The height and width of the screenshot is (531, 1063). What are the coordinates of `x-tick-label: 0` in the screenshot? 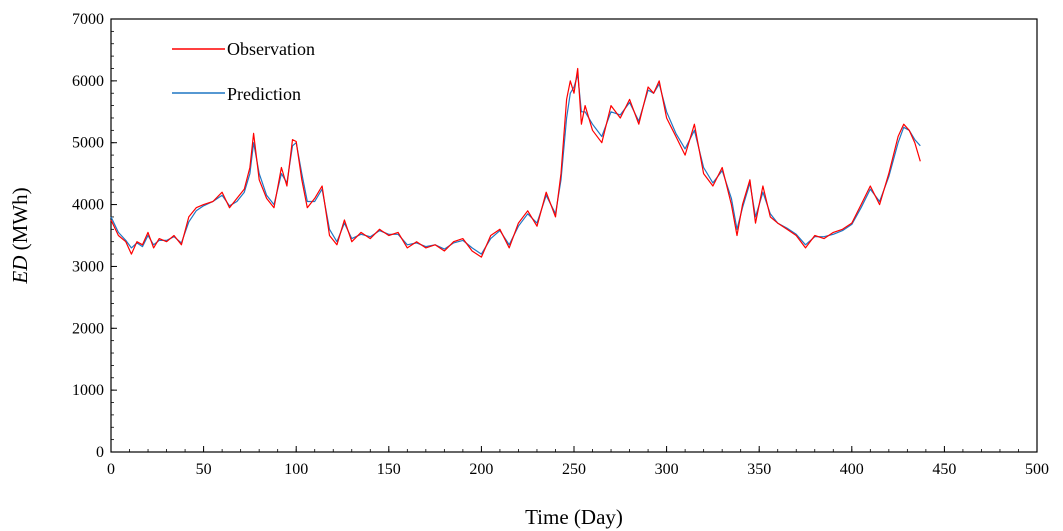 It's located at (111, 469).